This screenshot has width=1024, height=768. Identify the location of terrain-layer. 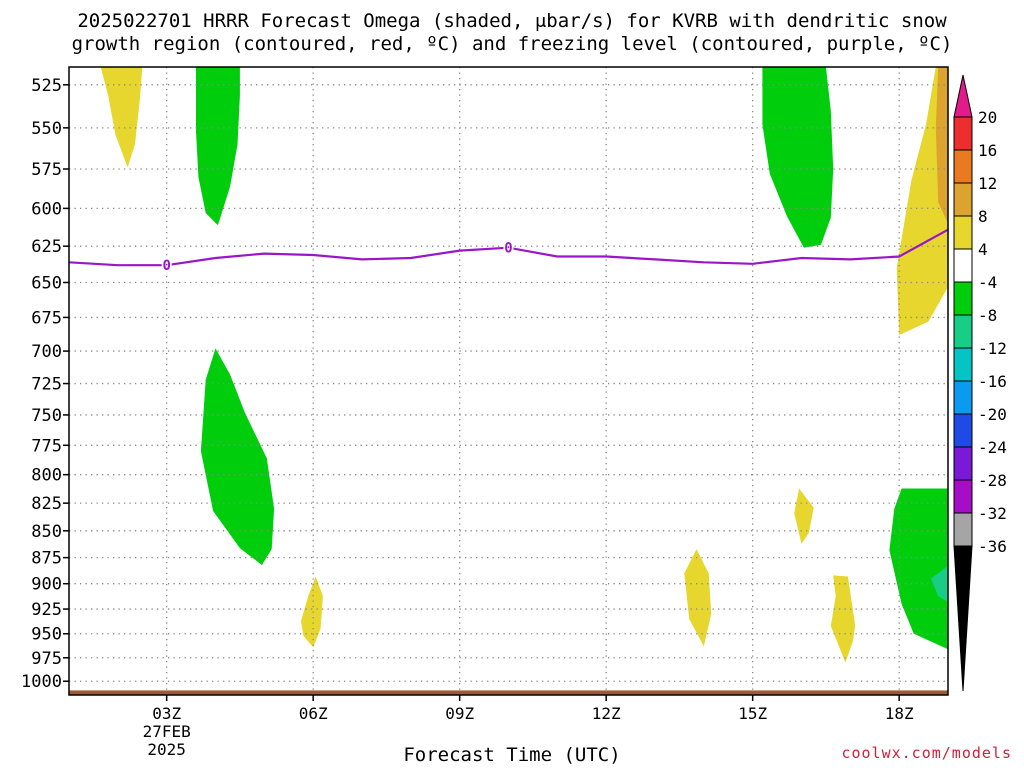
(508, 692).